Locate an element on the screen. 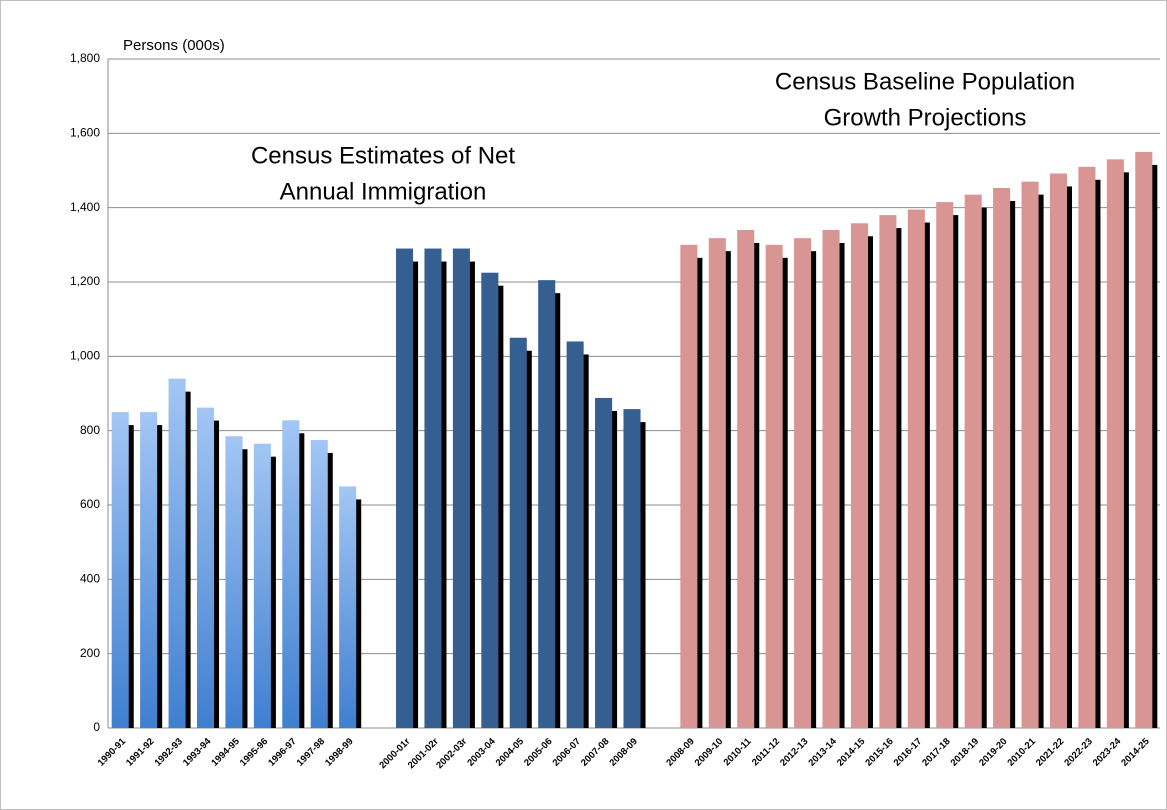 Image resolution: width=1167 pixels, height=810 pixels. annotation: Annual Immigration is located at coordinates (383, 191).